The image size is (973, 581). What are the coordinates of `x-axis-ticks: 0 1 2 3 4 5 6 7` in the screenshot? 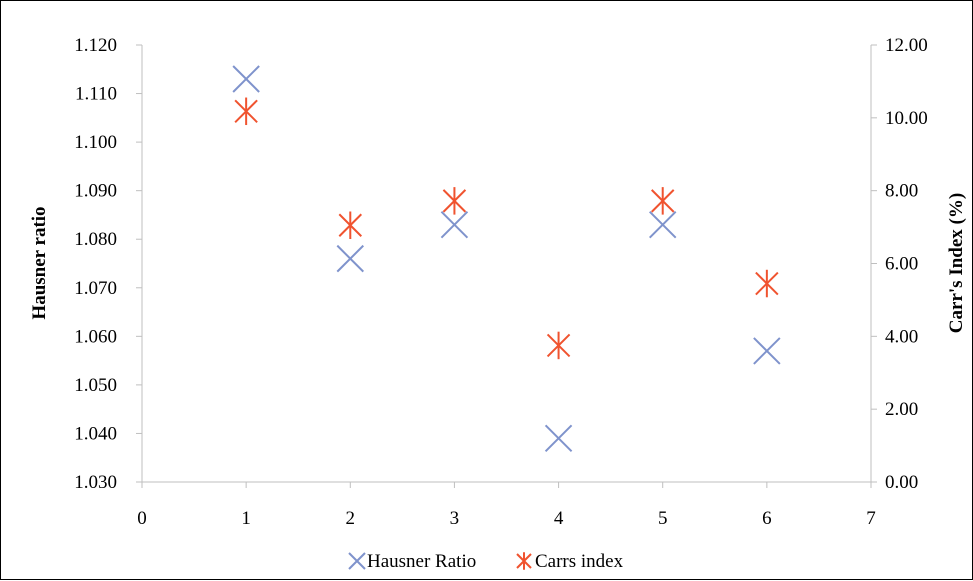 It's located at (506, 505).